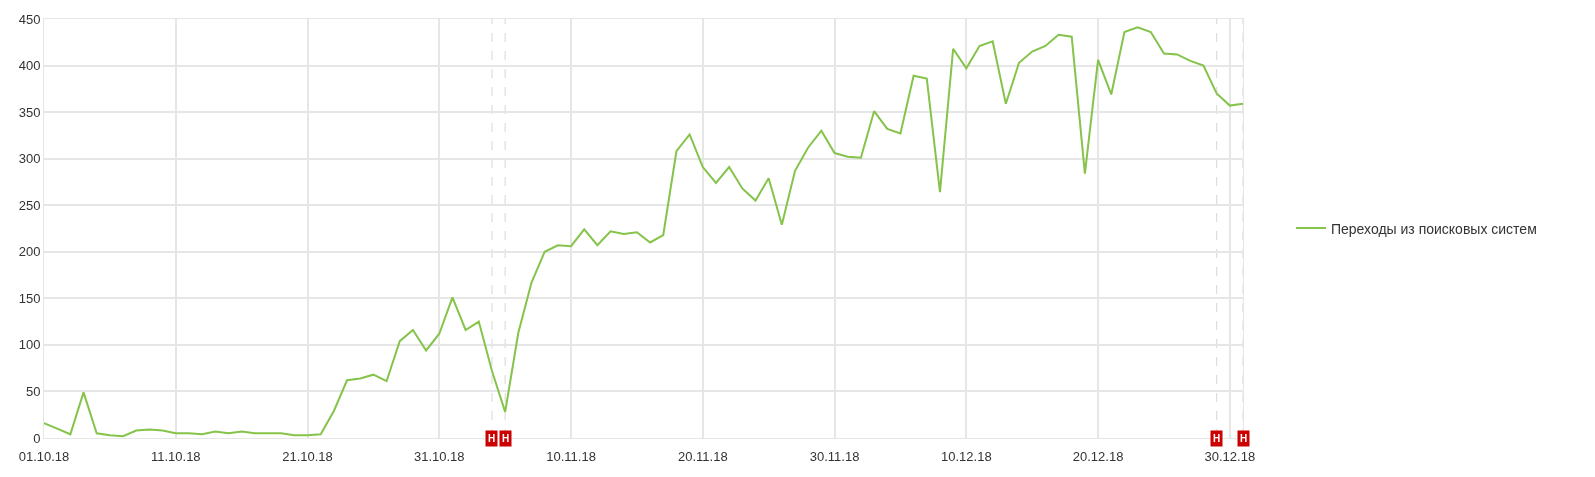 The height and width of the screenshot is (477, 1595). I want to click on y-tick-label: 250, so click(29, 205).